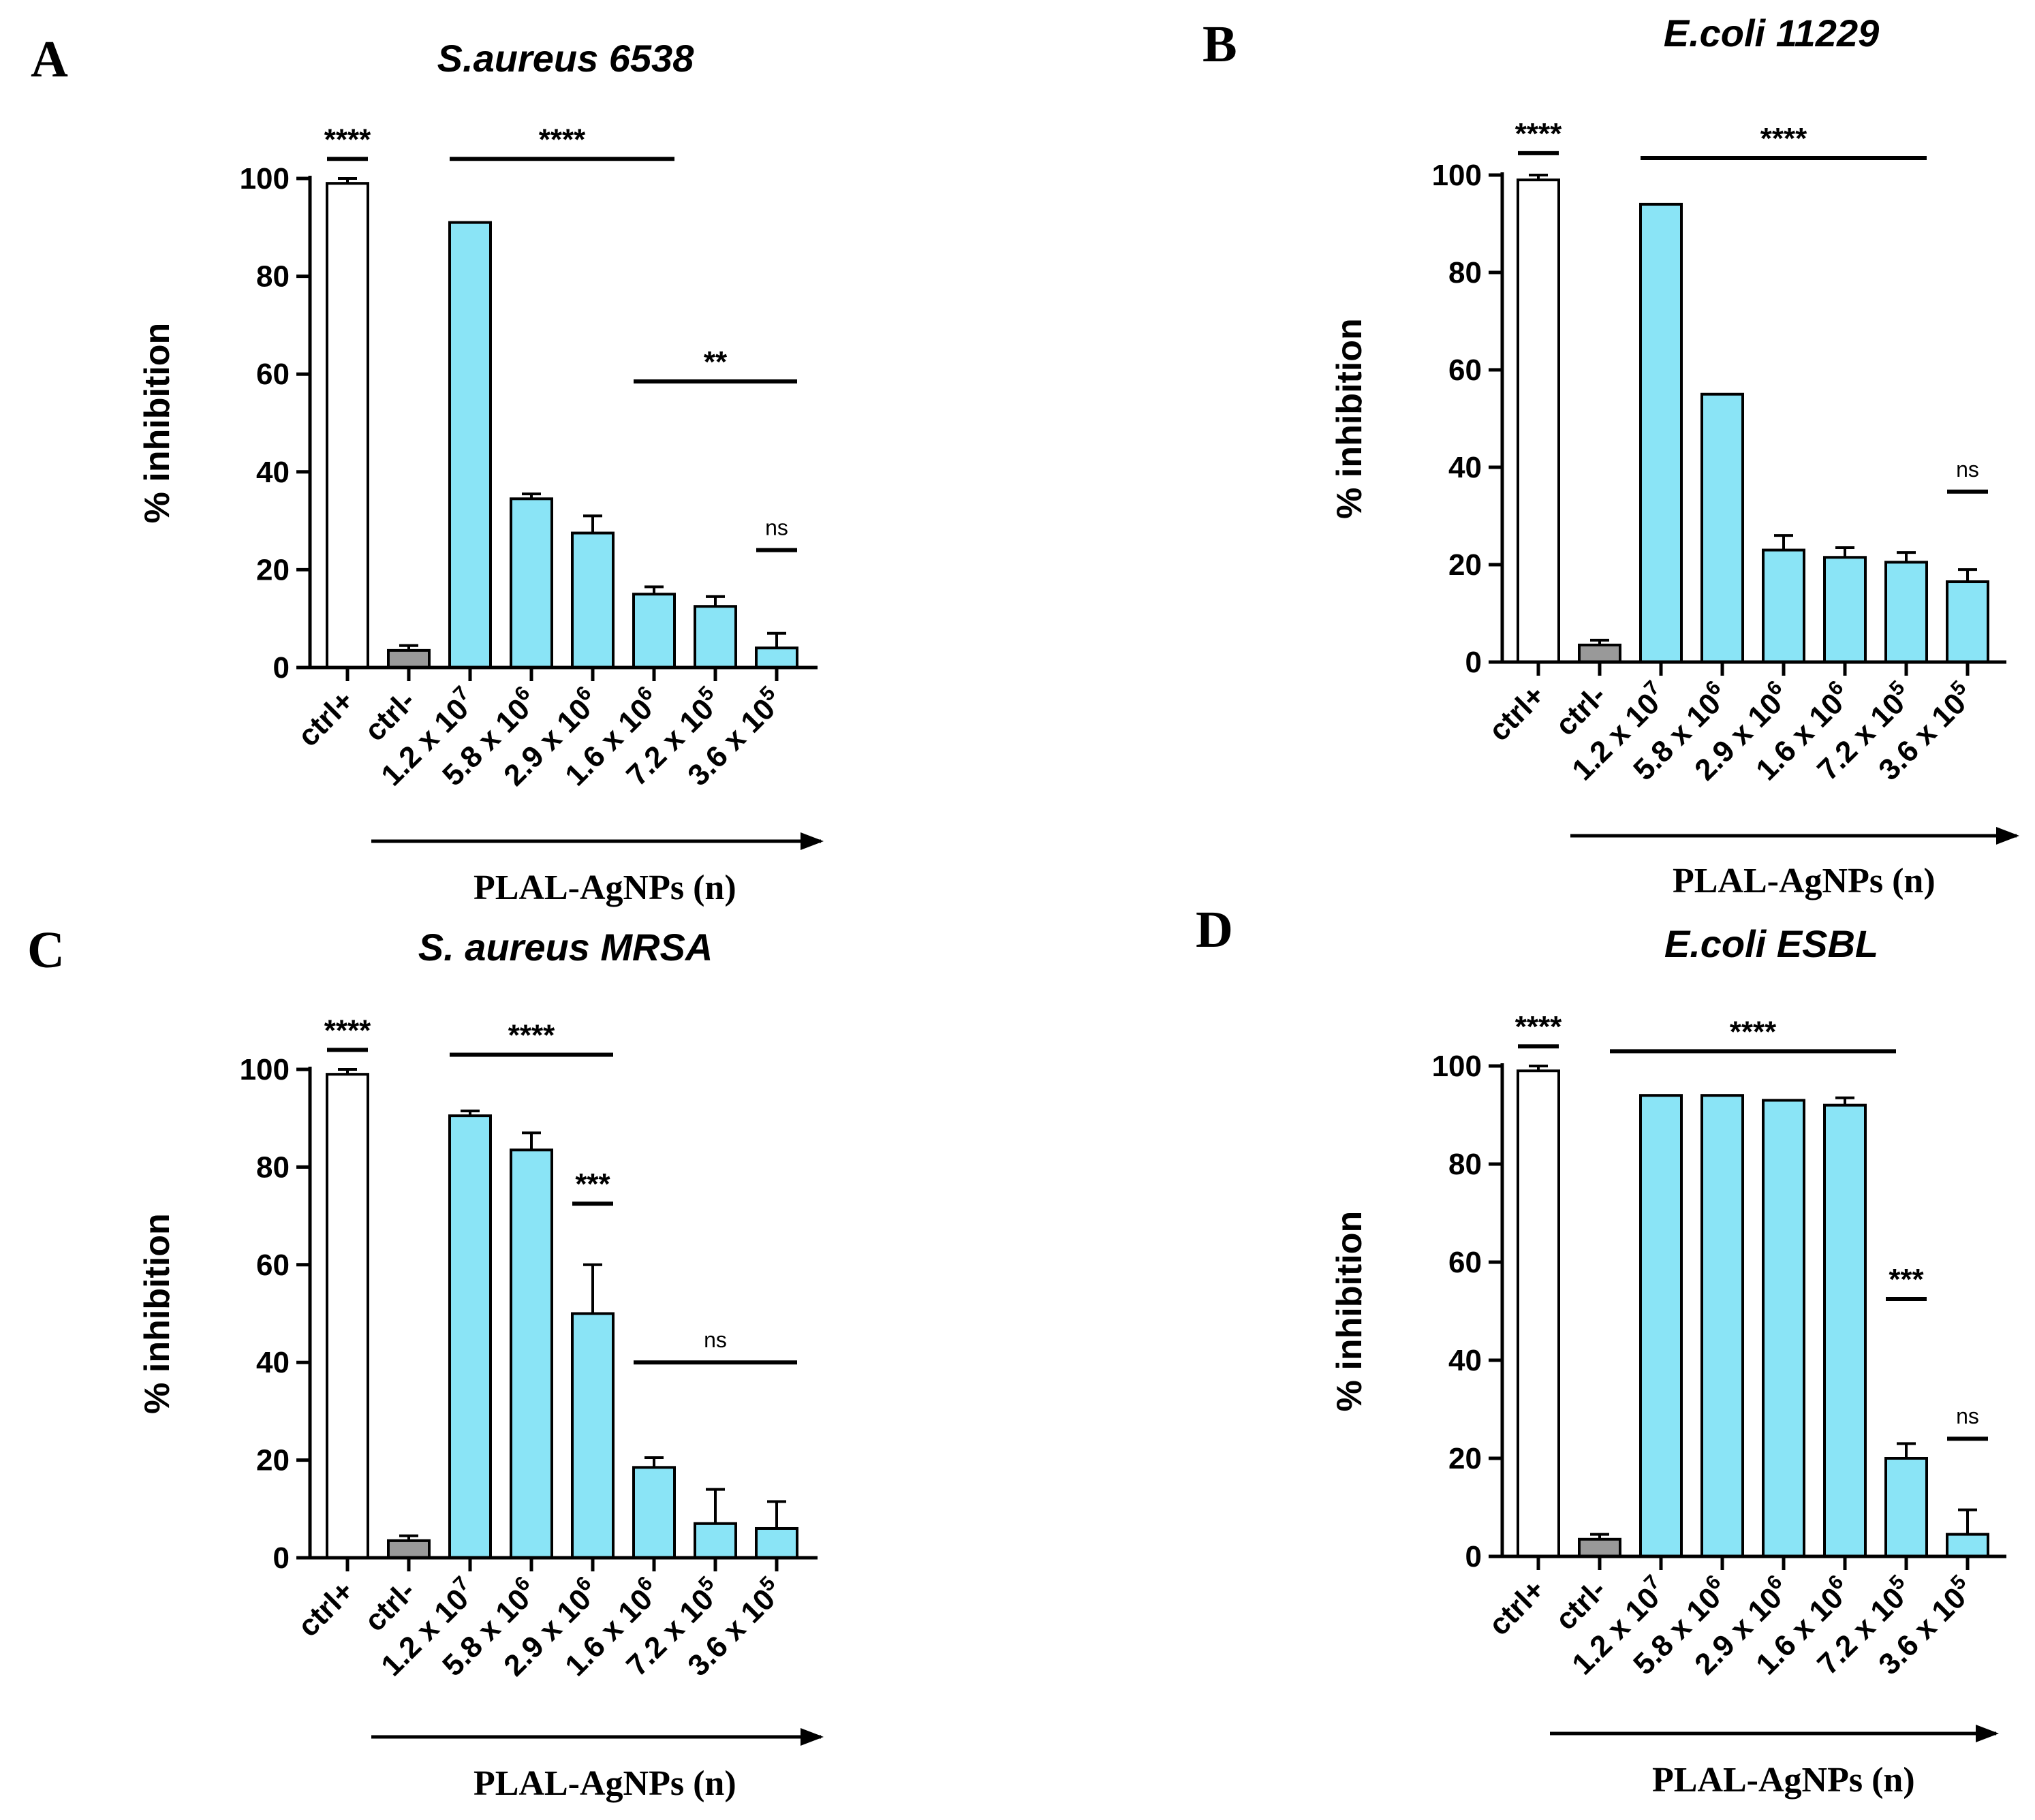 This screenshot has height=1820, width=2035. I want to click on chart-title: S. aureus MRSA, so click(565, 947).